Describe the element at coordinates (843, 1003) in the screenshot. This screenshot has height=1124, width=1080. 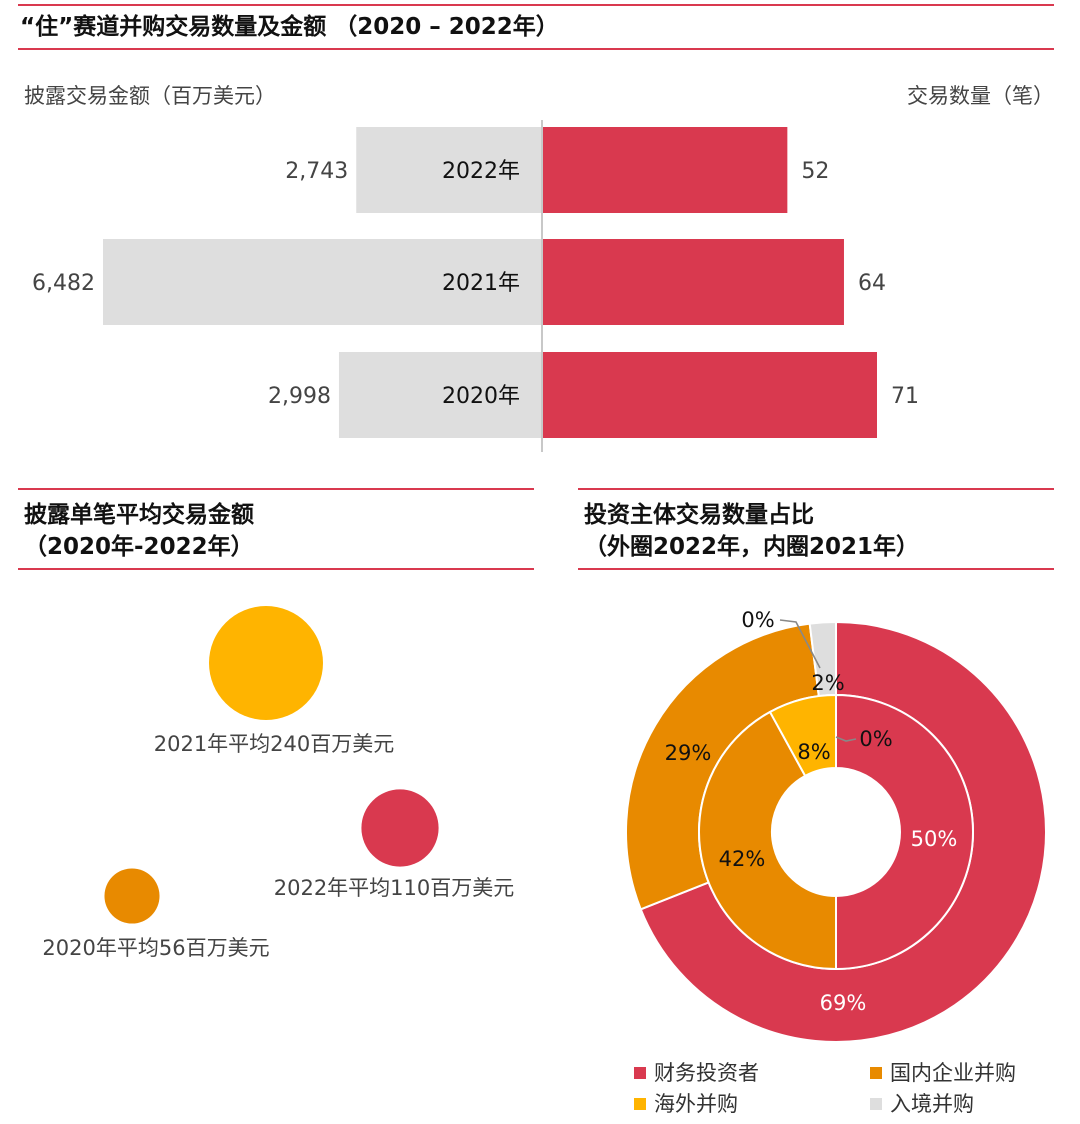
I see `donut-label: 69%` at that location.